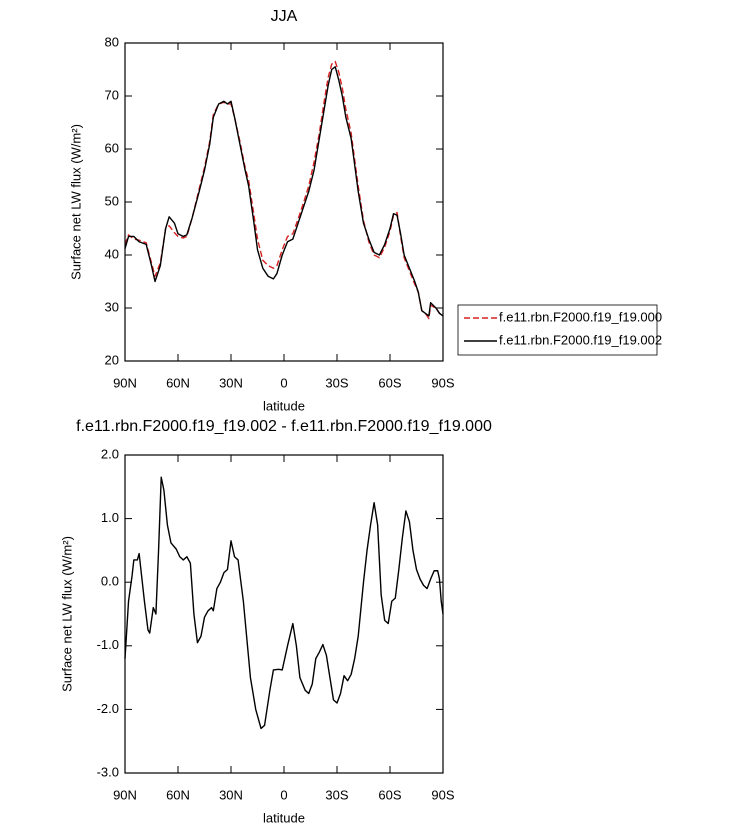 The width and height of the screenshot is (733, 834). What do you see at coordinates (112, 147) in the screenshot?
I see `y-tick-label: 60` at bounding box center [112, 147].